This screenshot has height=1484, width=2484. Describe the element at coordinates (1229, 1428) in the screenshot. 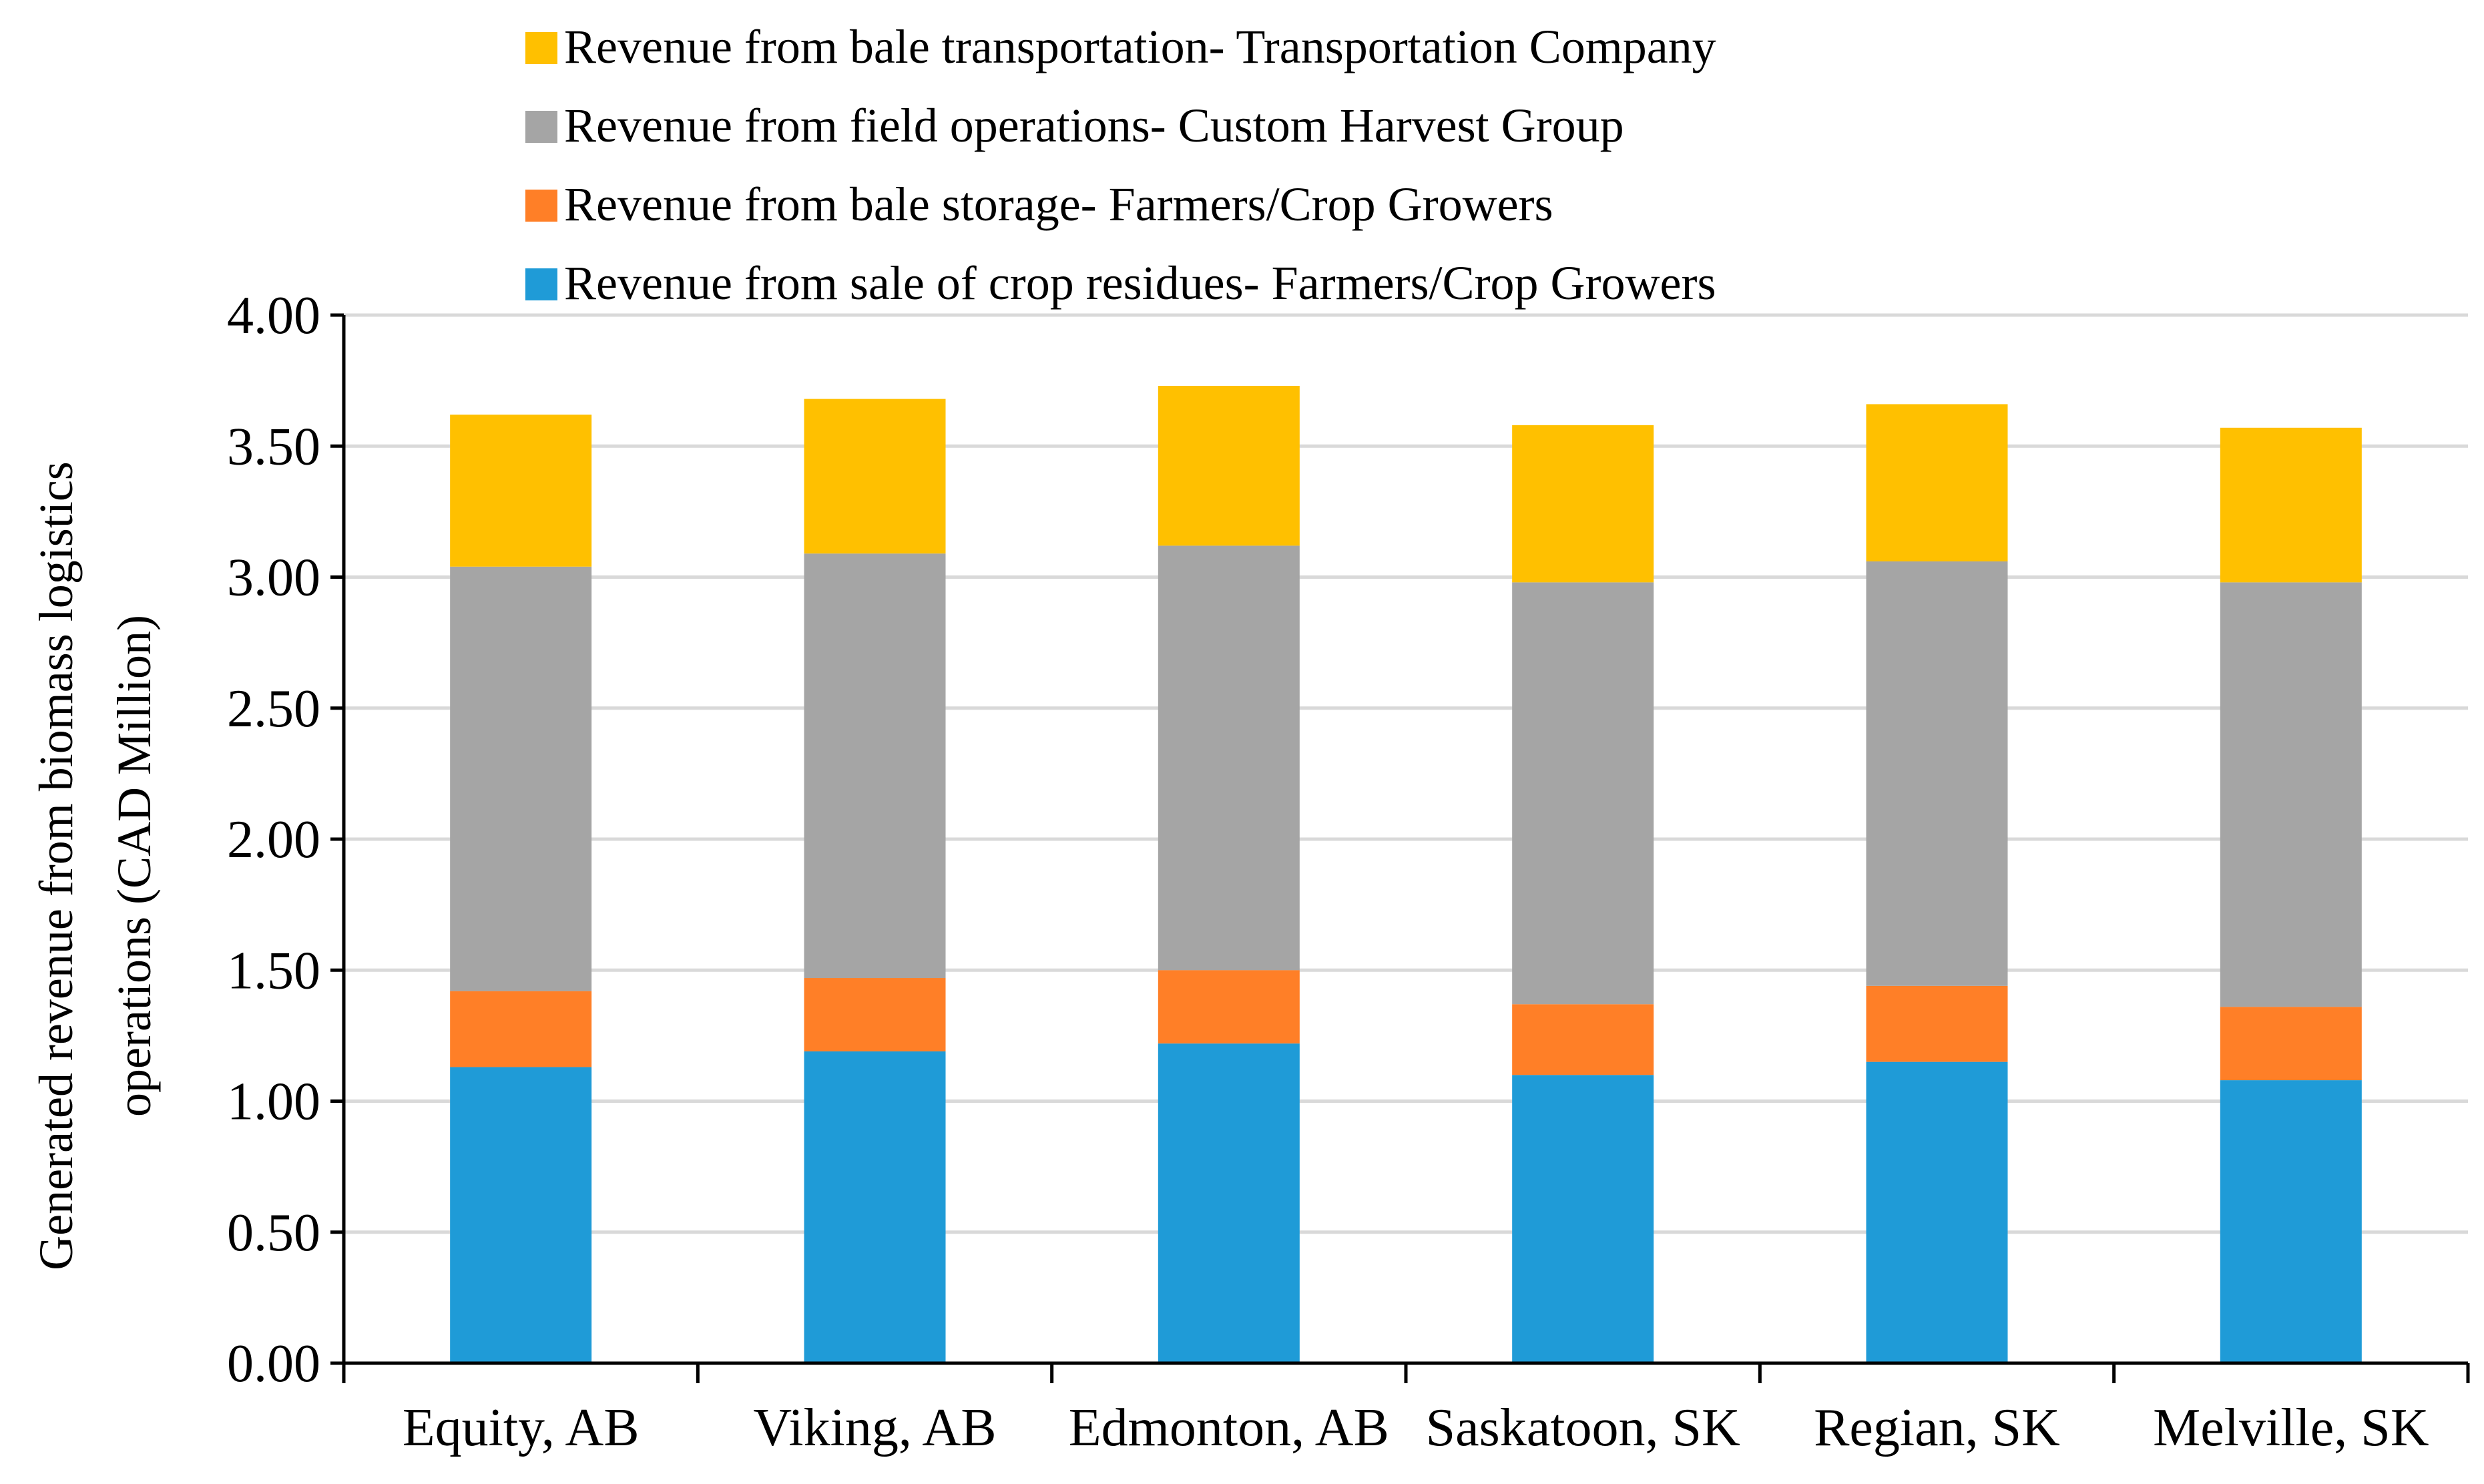

I see `x-category-label: Edmonton, AB` at that location.